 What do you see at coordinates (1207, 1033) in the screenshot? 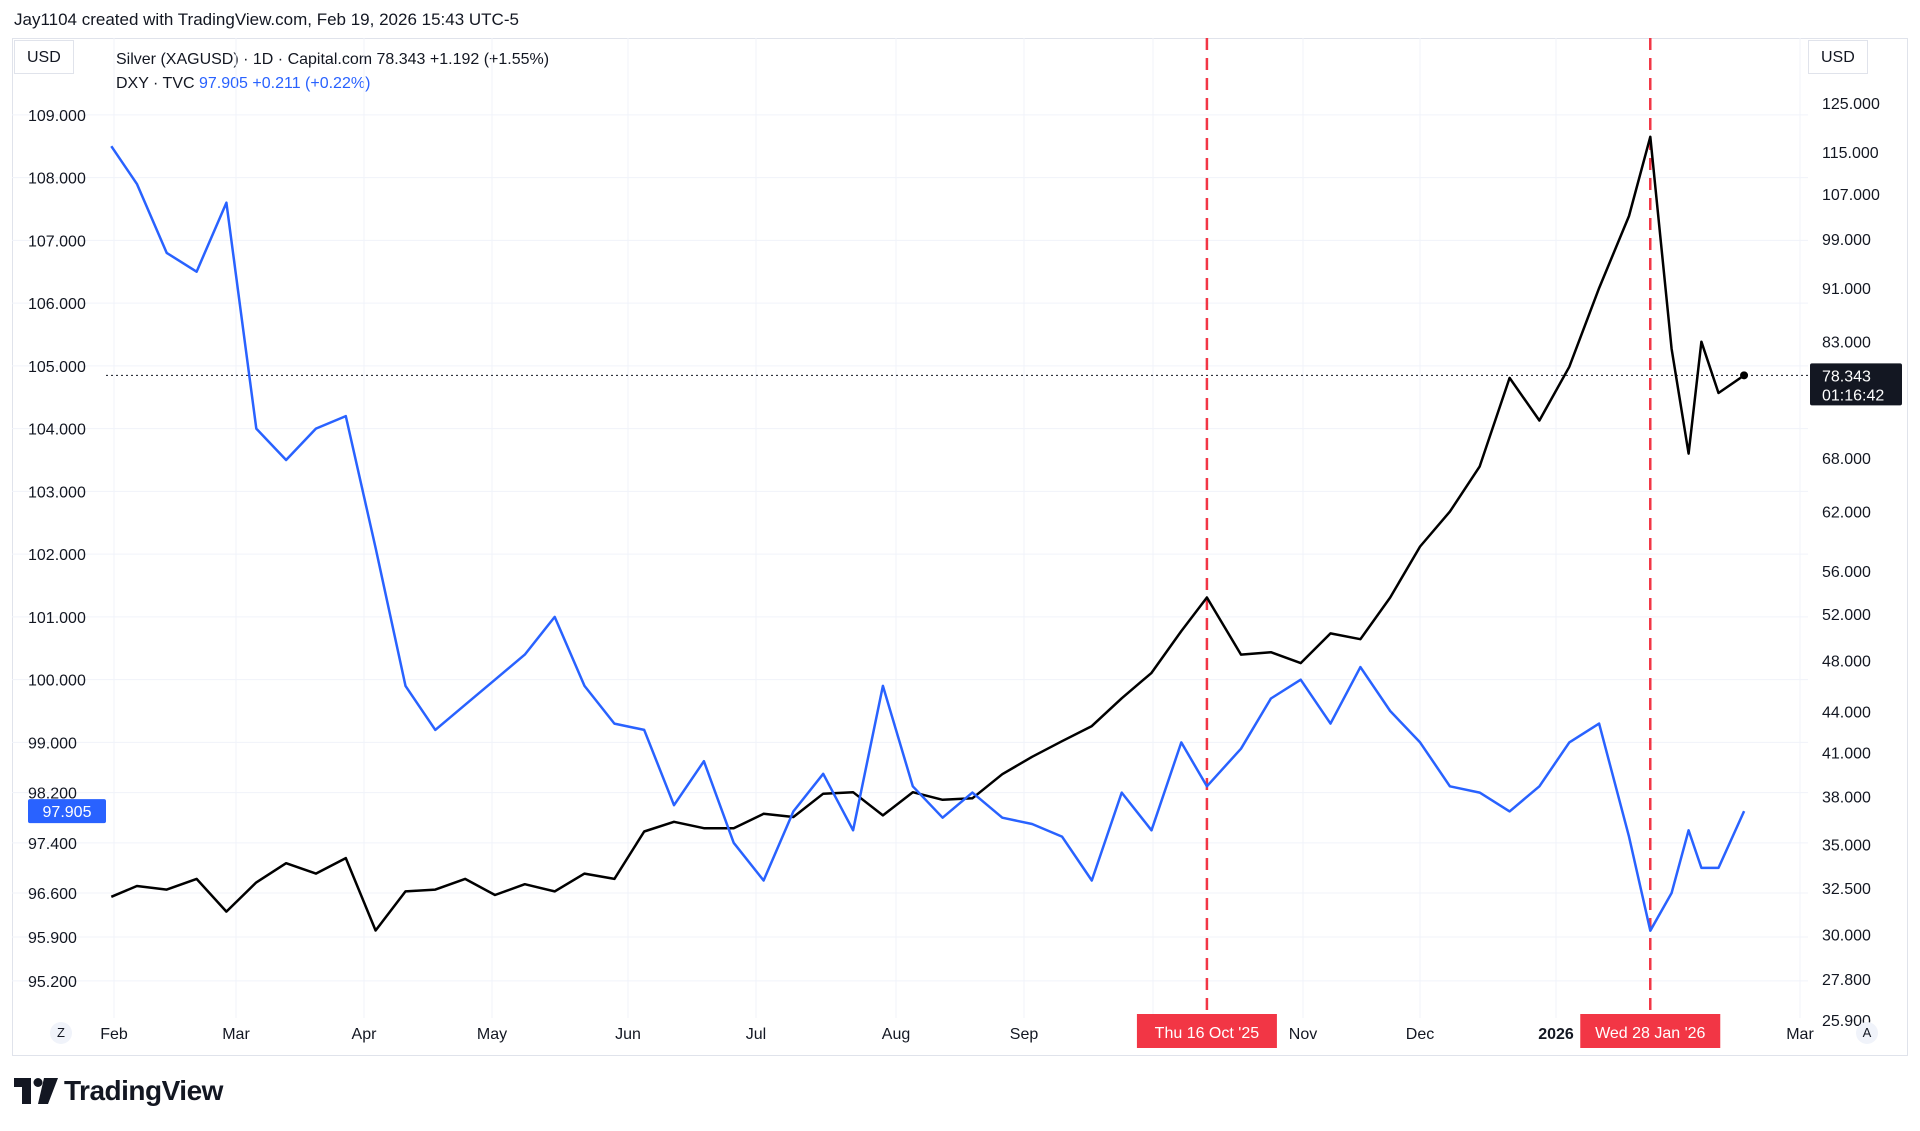
I see `event-marker-label: Thu 16 Oct '25` at bounding box center [1207, 1033].